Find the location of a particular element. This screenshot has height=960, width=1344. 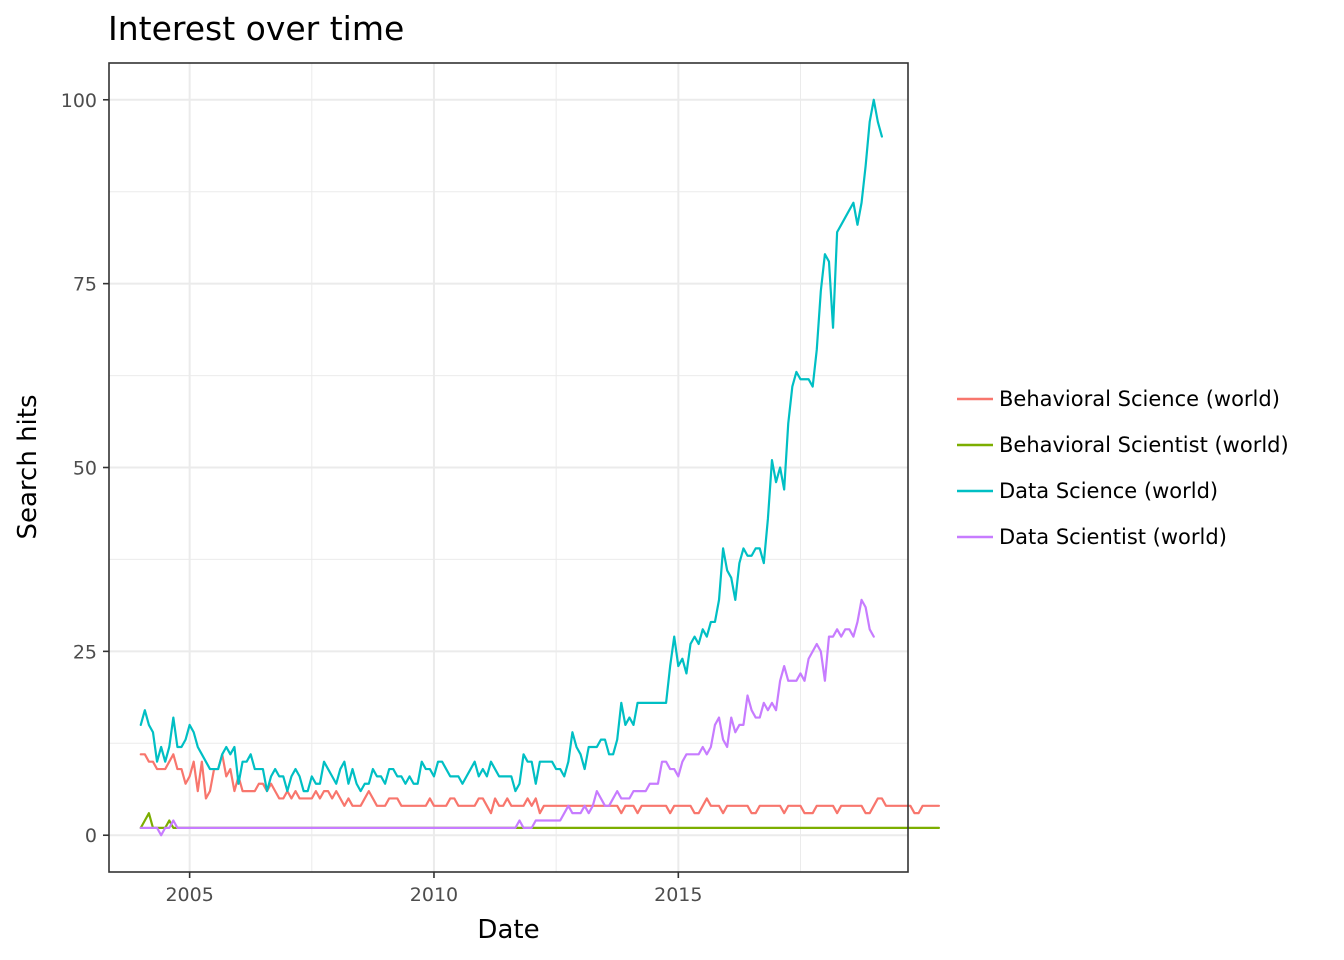

legend-label: Data Scientist (world) is located at coordinates (1113, 537).